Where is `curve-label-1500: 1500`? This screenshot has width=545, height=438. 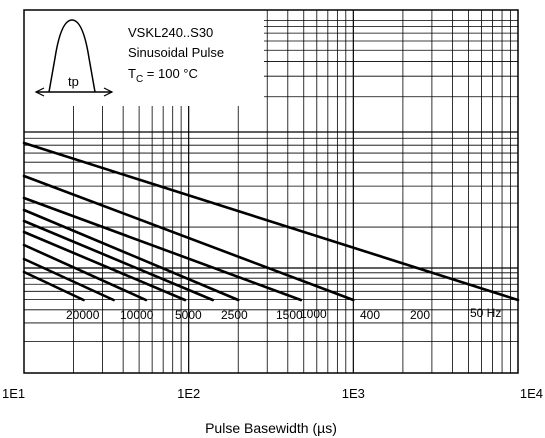
curve-label-1500: 1500 is located at coordinates (289, 315).